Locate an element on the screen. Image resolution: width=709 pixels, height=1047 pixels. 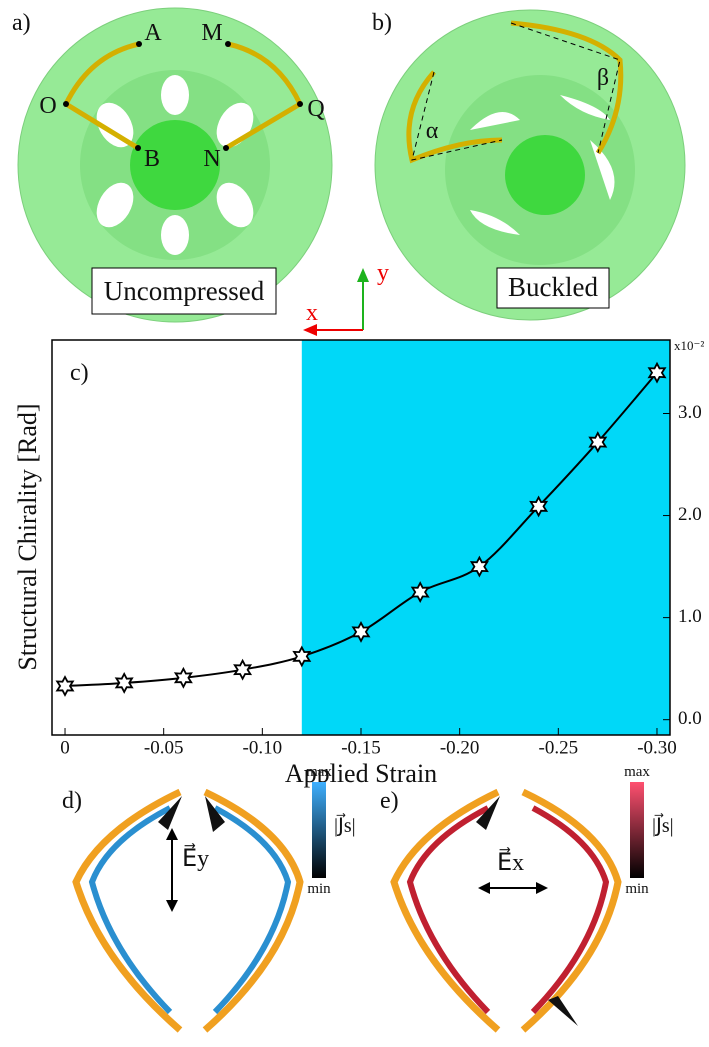
y-tick-label: 3.0 is located at coordinates (690, 412).